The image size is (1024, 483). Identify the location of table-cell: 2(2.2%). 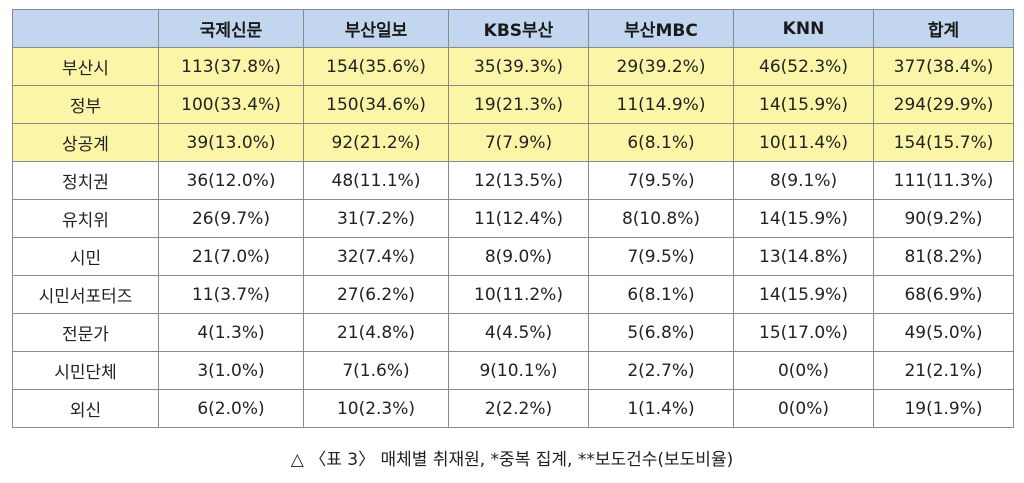
(518, 408).